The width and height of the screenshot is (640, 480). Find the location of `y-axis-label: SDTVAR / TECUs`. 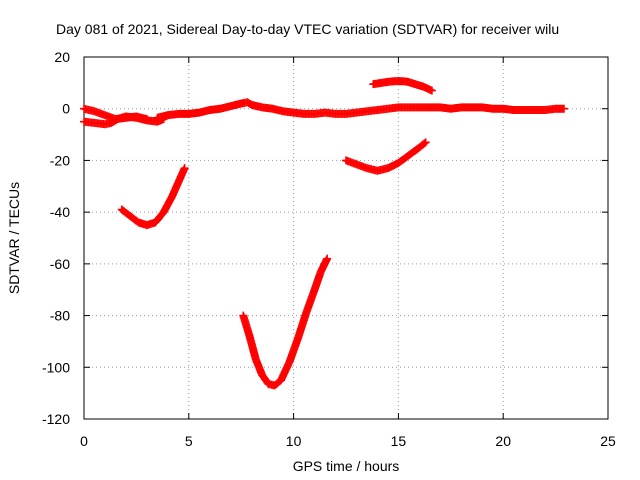

y-axis-label: SDTVAR / TECUs is located at coordinates (14, 238).